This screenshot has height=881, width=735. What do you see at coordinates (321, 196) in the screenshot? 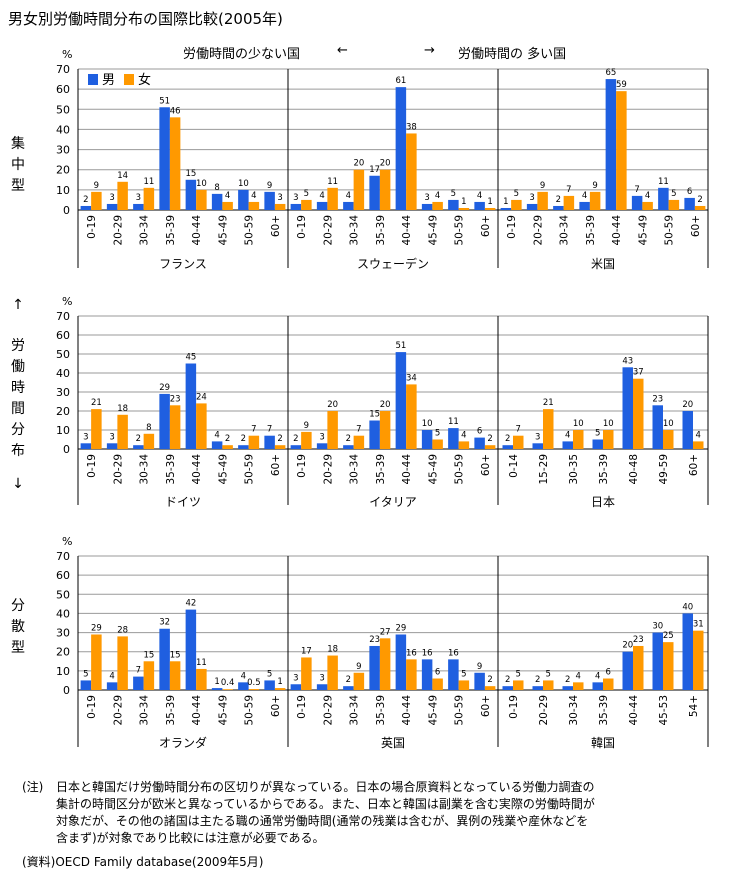
I see `data-label-male: 4` at bounding box center [321, 196].